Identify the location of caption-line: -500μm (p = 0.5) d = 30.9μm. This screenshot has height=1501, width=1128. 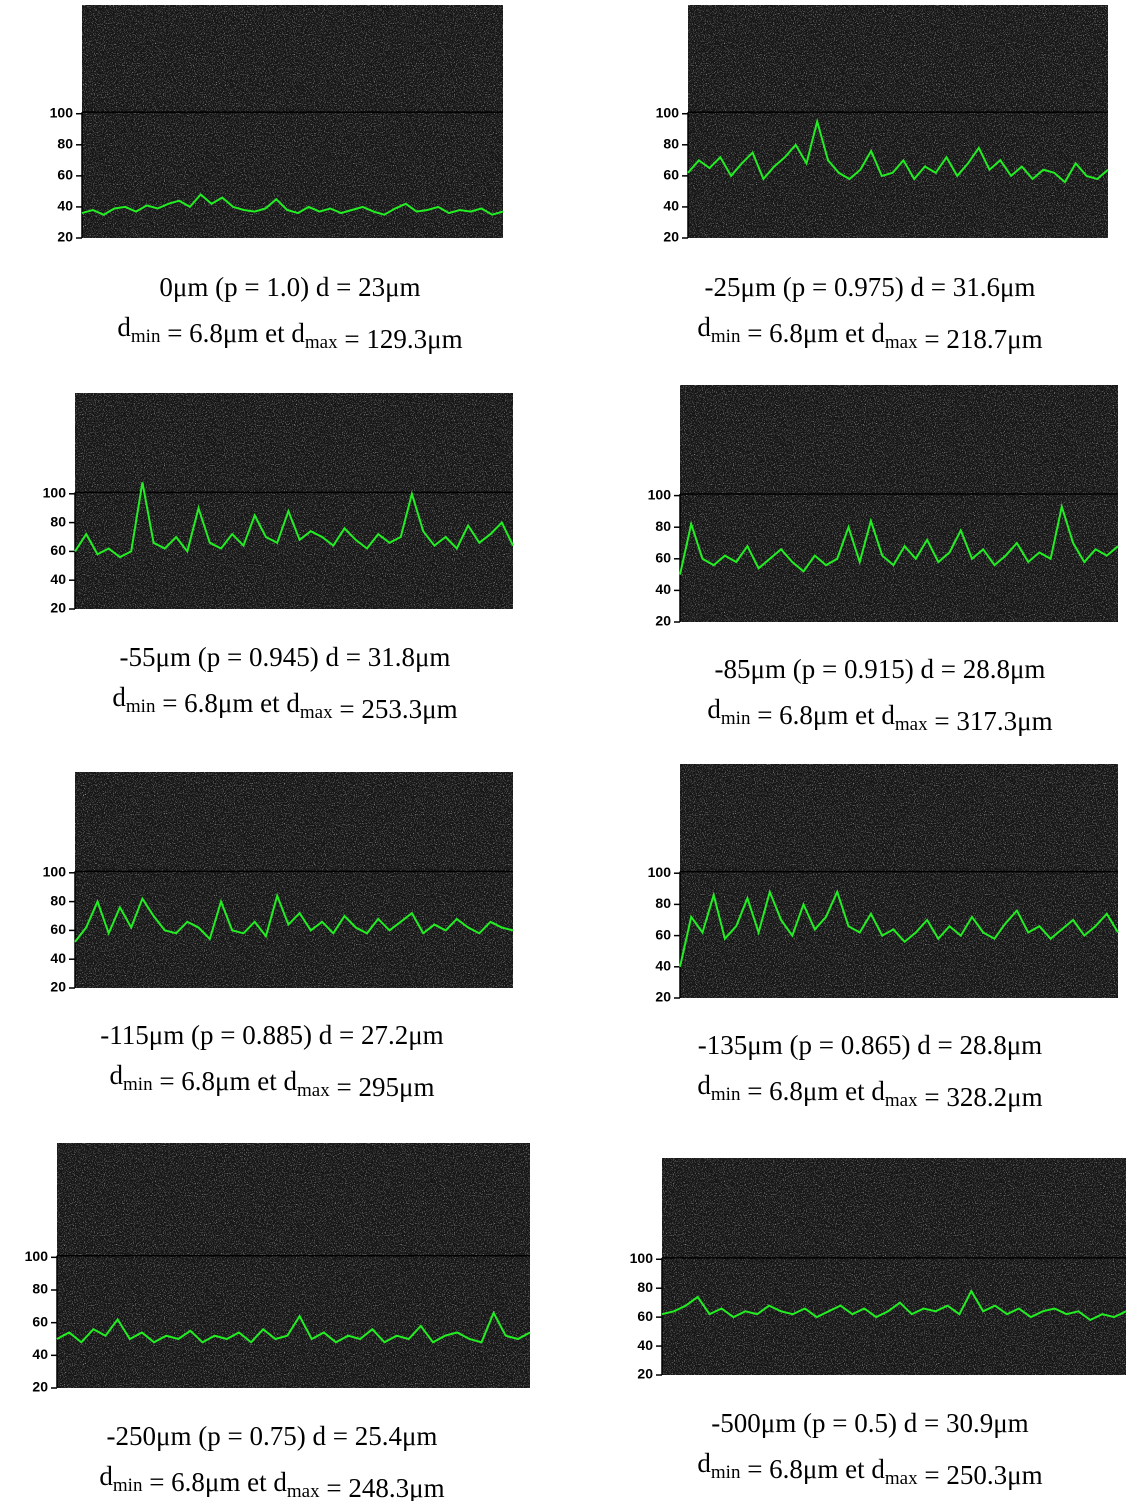
(869, 1423).